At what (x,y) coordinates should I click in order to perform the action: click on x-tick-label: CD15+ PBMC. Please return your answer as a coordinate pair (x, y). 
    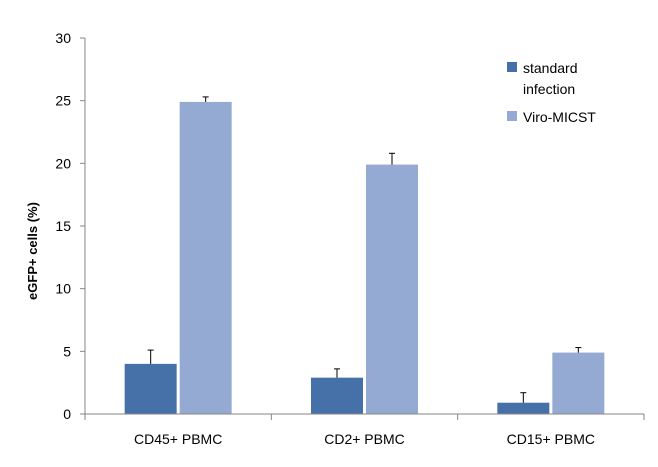
    Looking at the image, I should click on (551, 439).